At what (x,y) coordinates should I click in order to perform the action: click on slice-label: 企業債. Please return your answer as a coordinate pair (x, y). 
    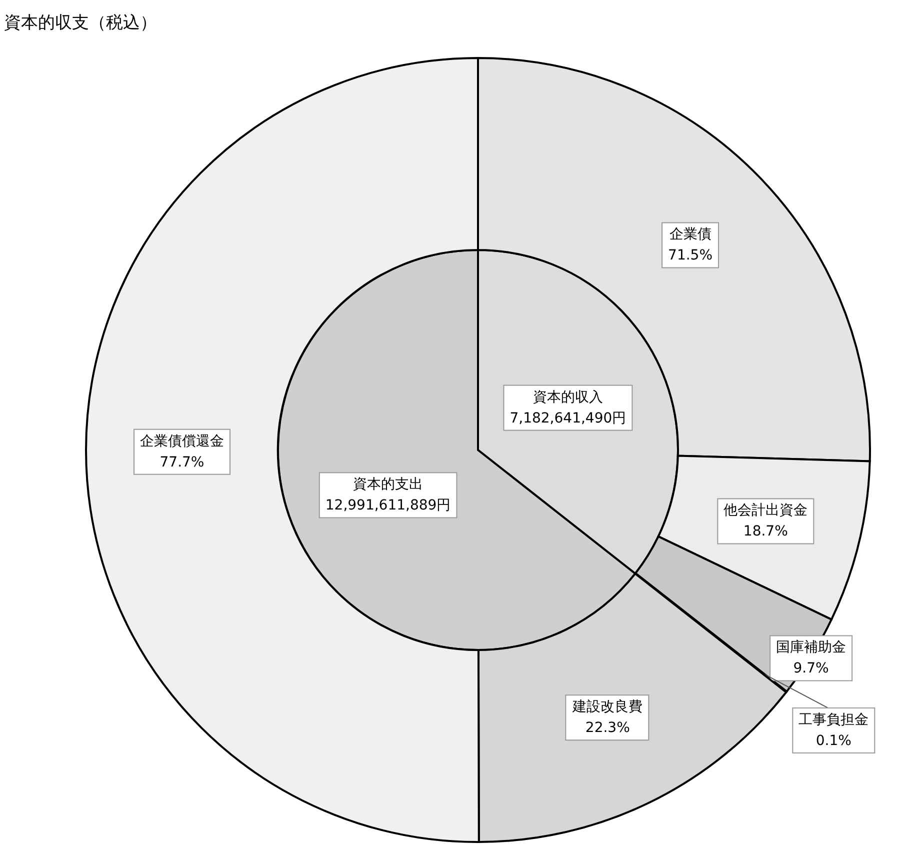
    Looking at the image, I should click on (690, 234).